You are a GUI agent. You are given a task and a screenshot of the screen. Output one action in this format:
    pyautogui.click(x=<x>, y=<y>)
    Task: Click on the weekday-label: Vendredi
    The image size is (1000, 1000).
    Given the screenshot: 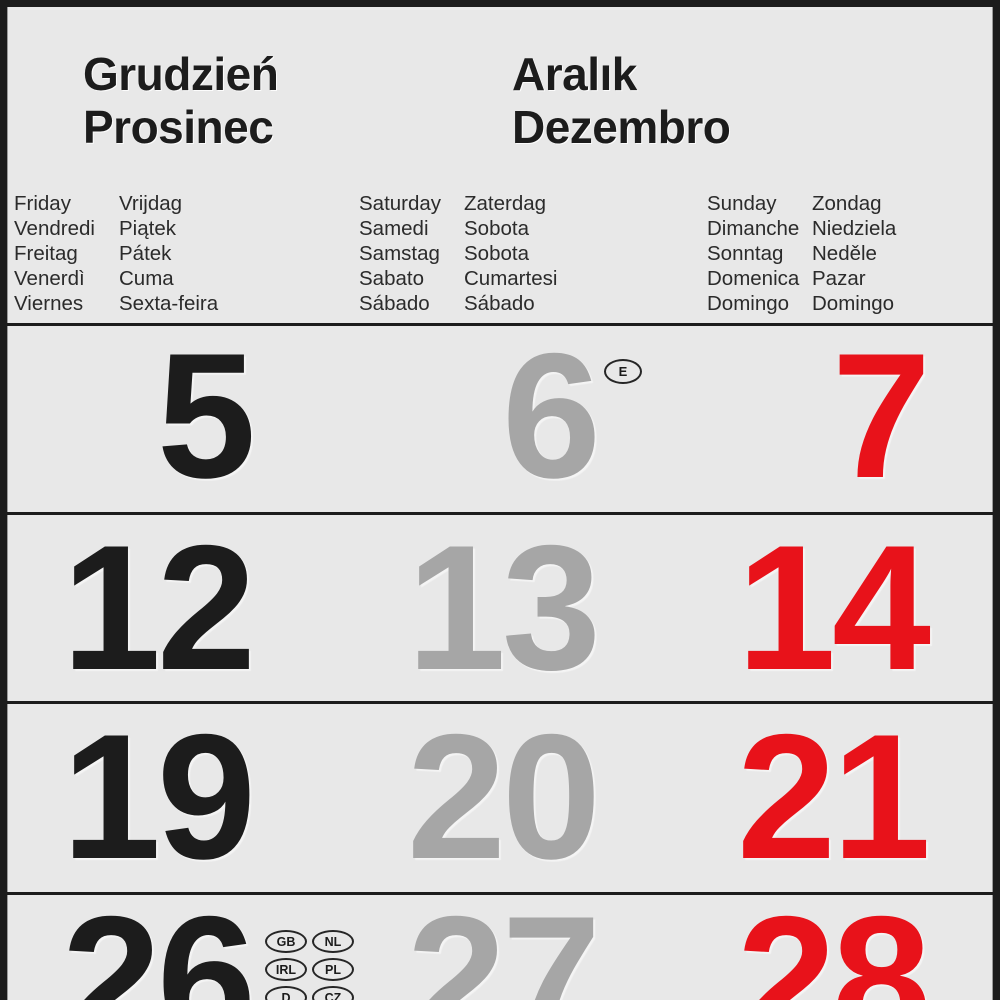 What is the action you would take?
    pyautogui.click(x=54, y=228)
    